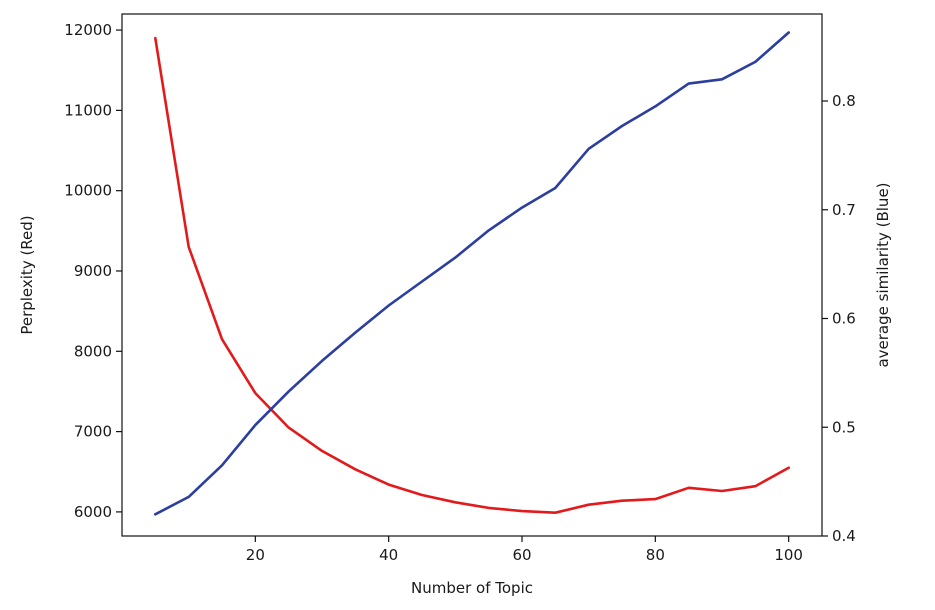  I want to click on x-axis-label: Number of Topic, so click(472, 588).